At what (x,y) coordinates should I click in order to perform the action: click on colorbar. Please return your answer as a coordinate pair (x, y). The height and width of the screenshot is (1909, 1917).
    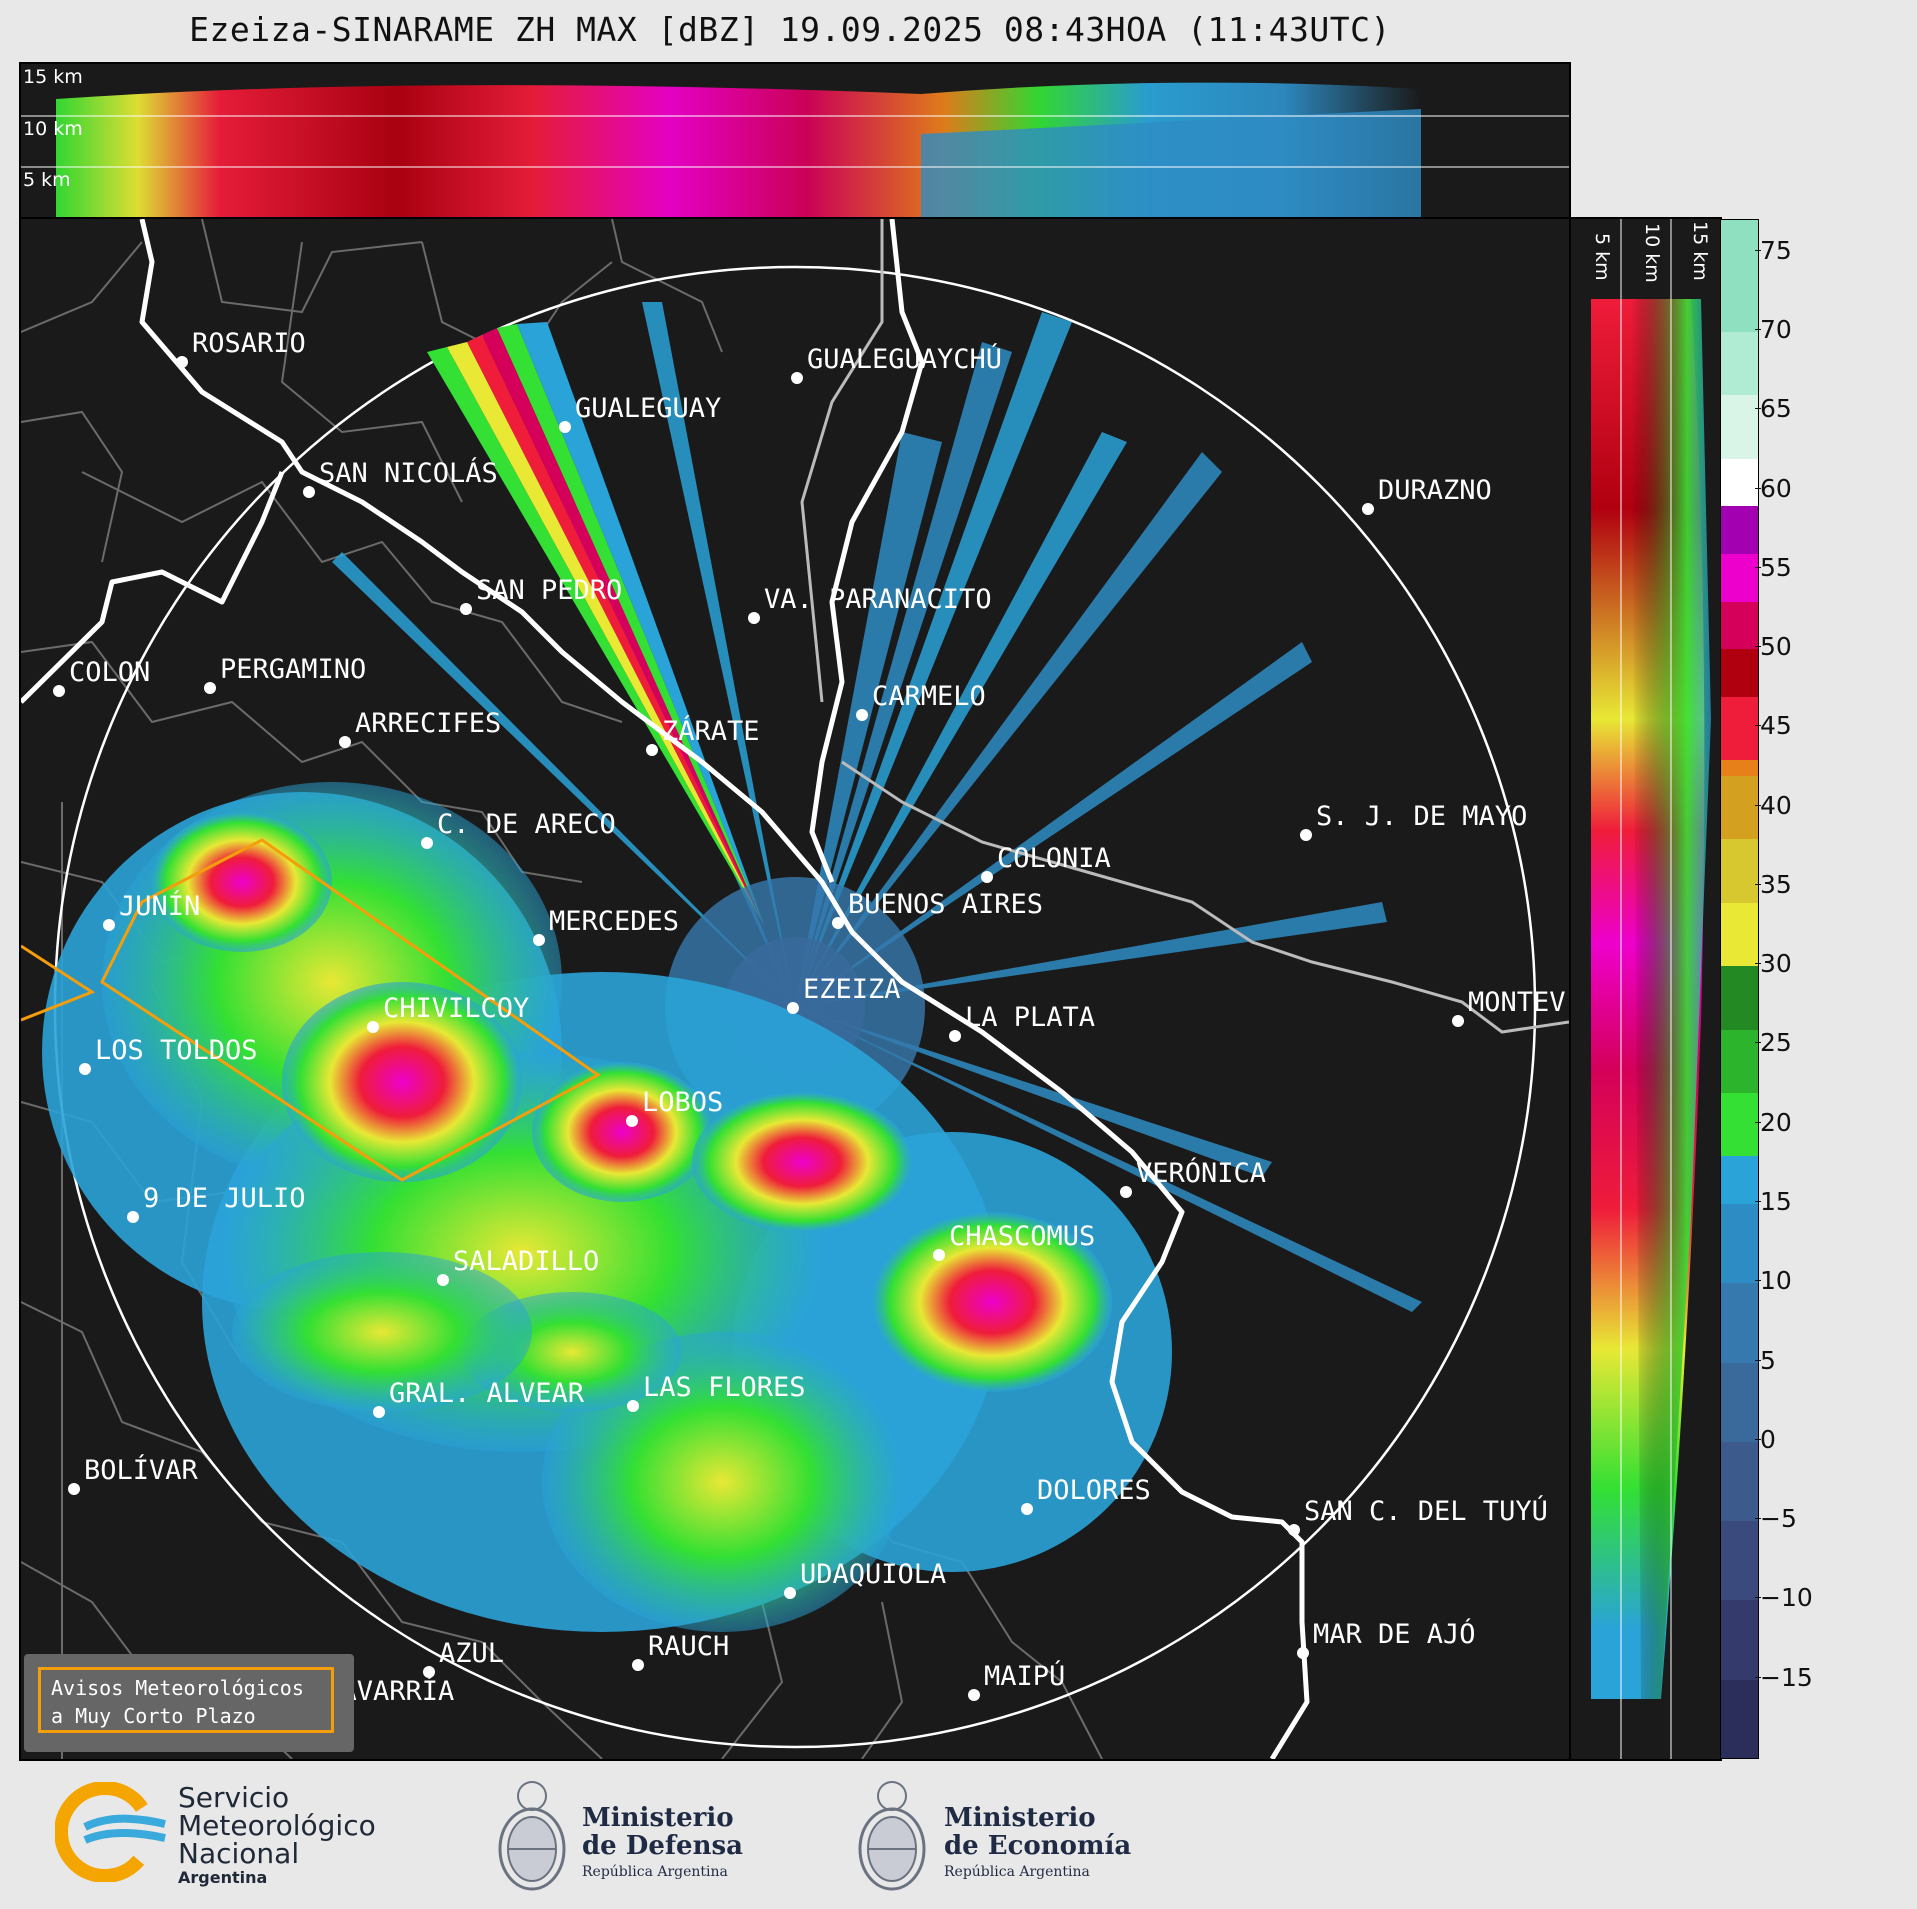
    Looking at the image, I should click on (1739, 989).